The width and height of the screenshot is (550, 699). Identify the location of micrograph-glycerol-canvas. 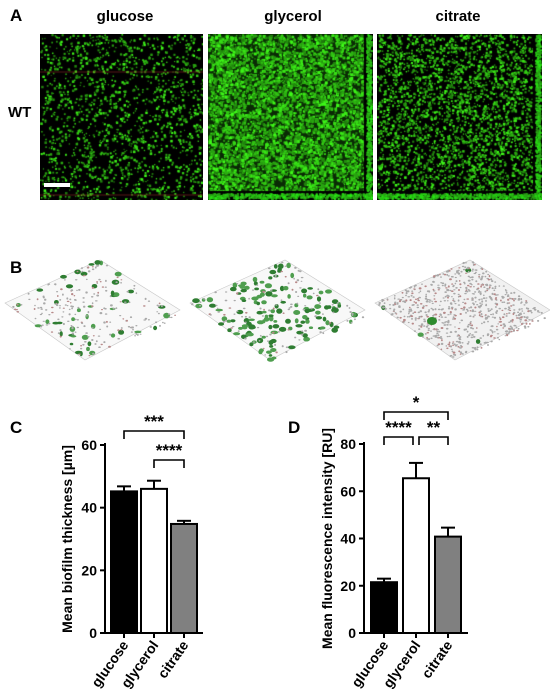
(290, 117).